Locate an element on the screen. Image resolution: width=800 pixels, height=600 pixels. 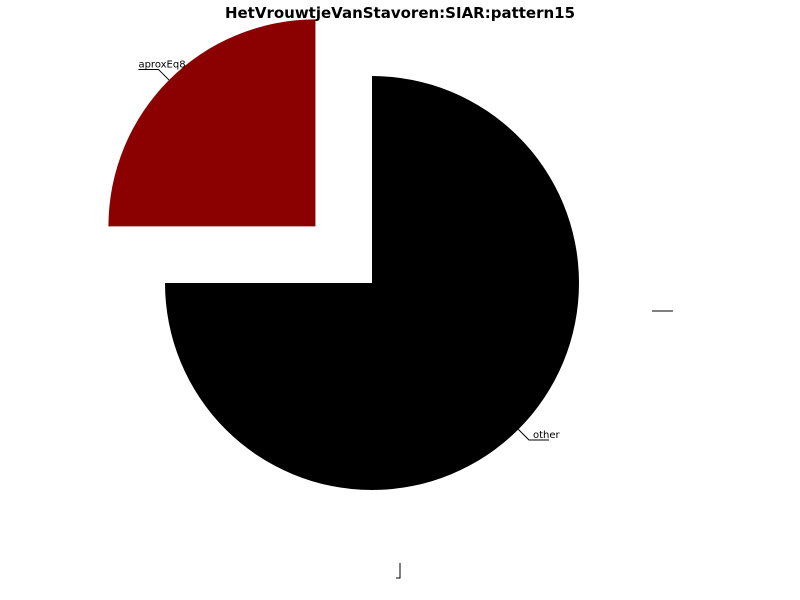
leader-line-other is located at coordinates (533, 435).